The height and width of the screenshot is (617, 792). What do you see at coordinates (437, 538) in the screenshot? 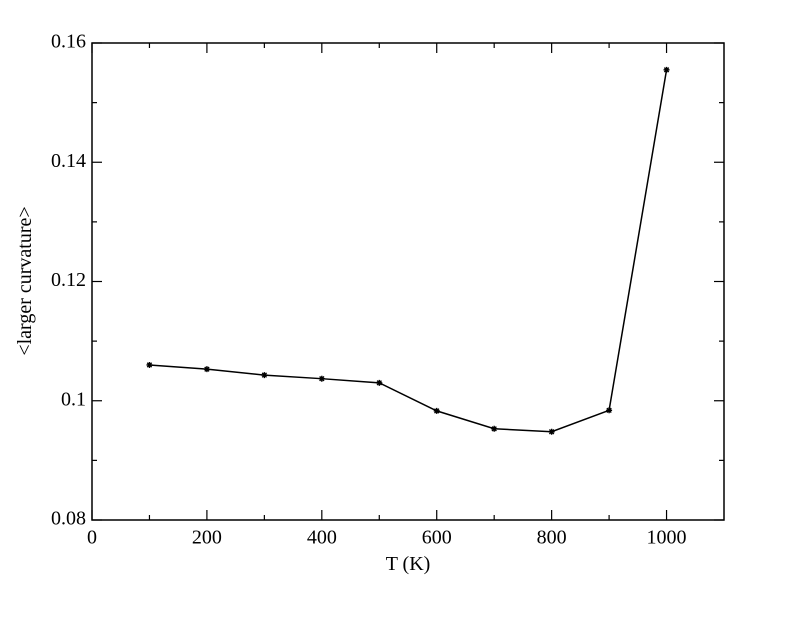
I see `x-tick-label: 600` at bounding box center [437, 538].